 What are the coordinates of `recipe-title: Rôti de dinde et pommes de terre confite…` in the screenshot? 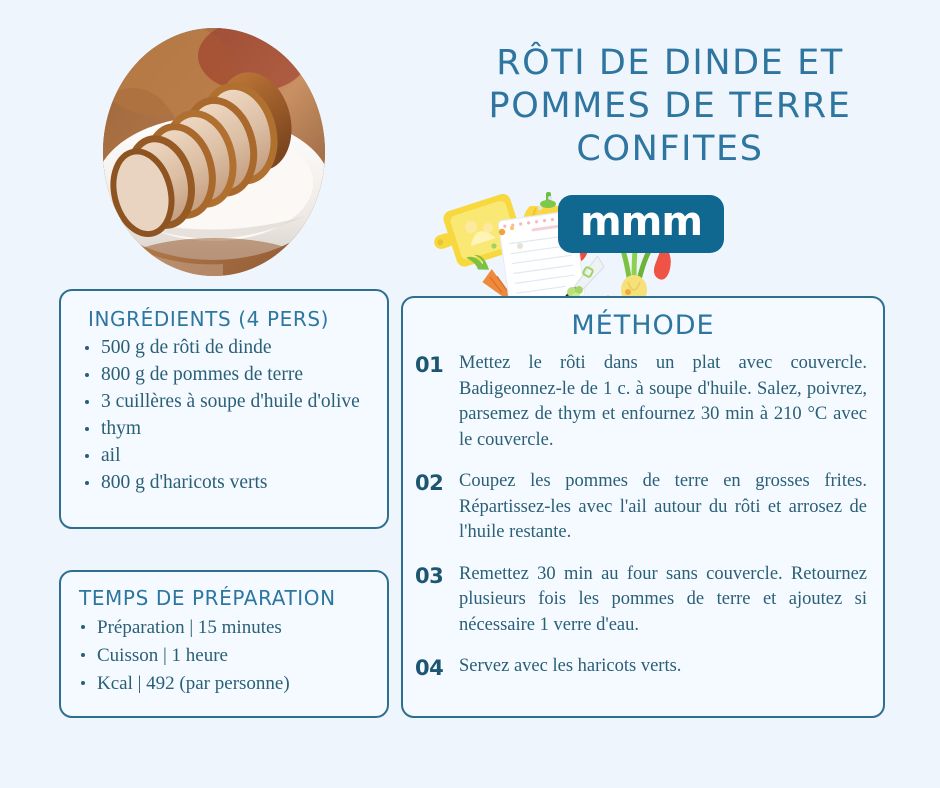 It's located at (670, 106).